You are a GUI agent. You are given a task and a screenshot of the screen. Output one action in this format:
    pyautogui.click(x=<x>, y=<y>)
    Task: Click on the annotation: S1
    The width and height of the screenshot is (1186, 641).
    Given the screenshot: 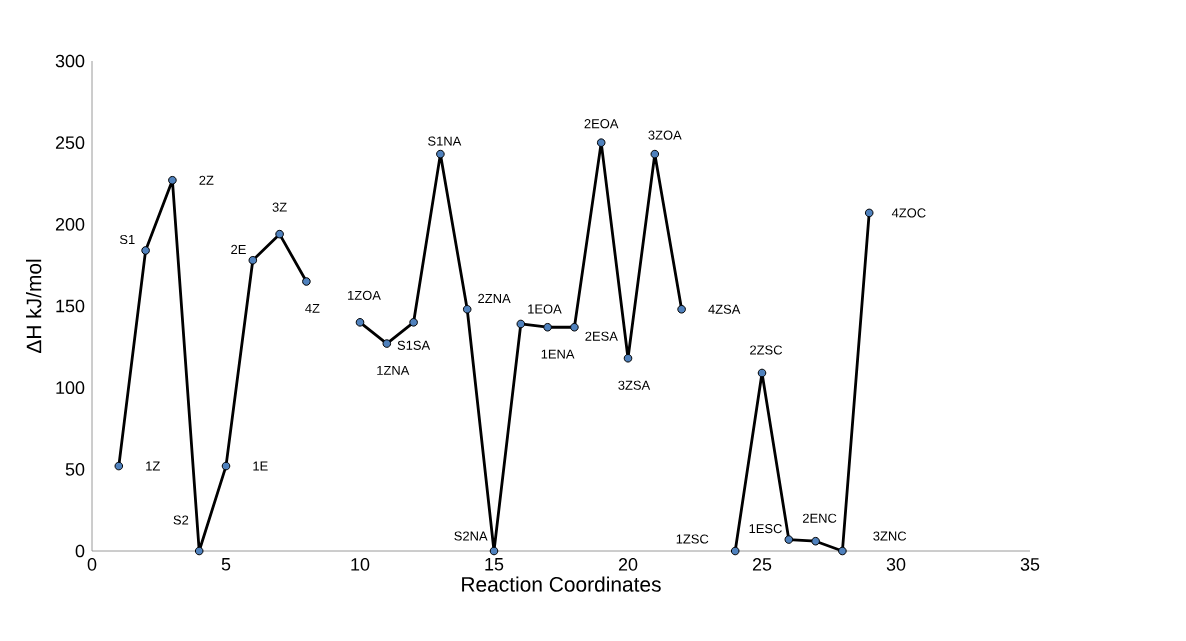 What is the action you would take?
    pyautogui.click(x=127, y=239)
    